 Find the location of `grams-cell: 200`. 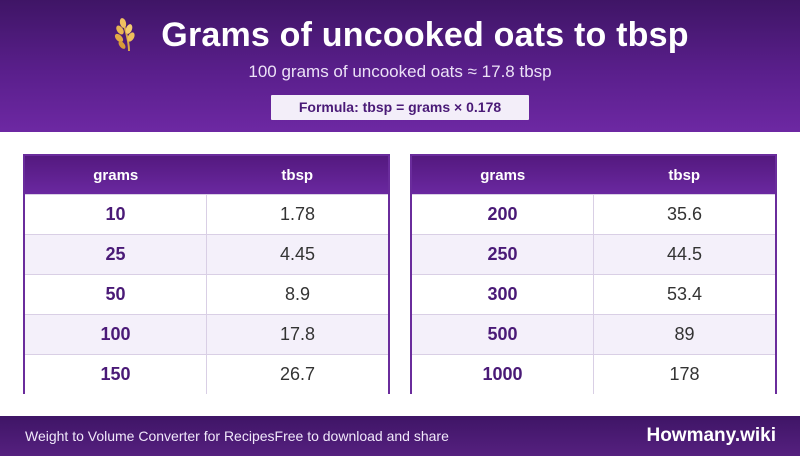

grams-cell: 200 is located at coordinates (503, 214).